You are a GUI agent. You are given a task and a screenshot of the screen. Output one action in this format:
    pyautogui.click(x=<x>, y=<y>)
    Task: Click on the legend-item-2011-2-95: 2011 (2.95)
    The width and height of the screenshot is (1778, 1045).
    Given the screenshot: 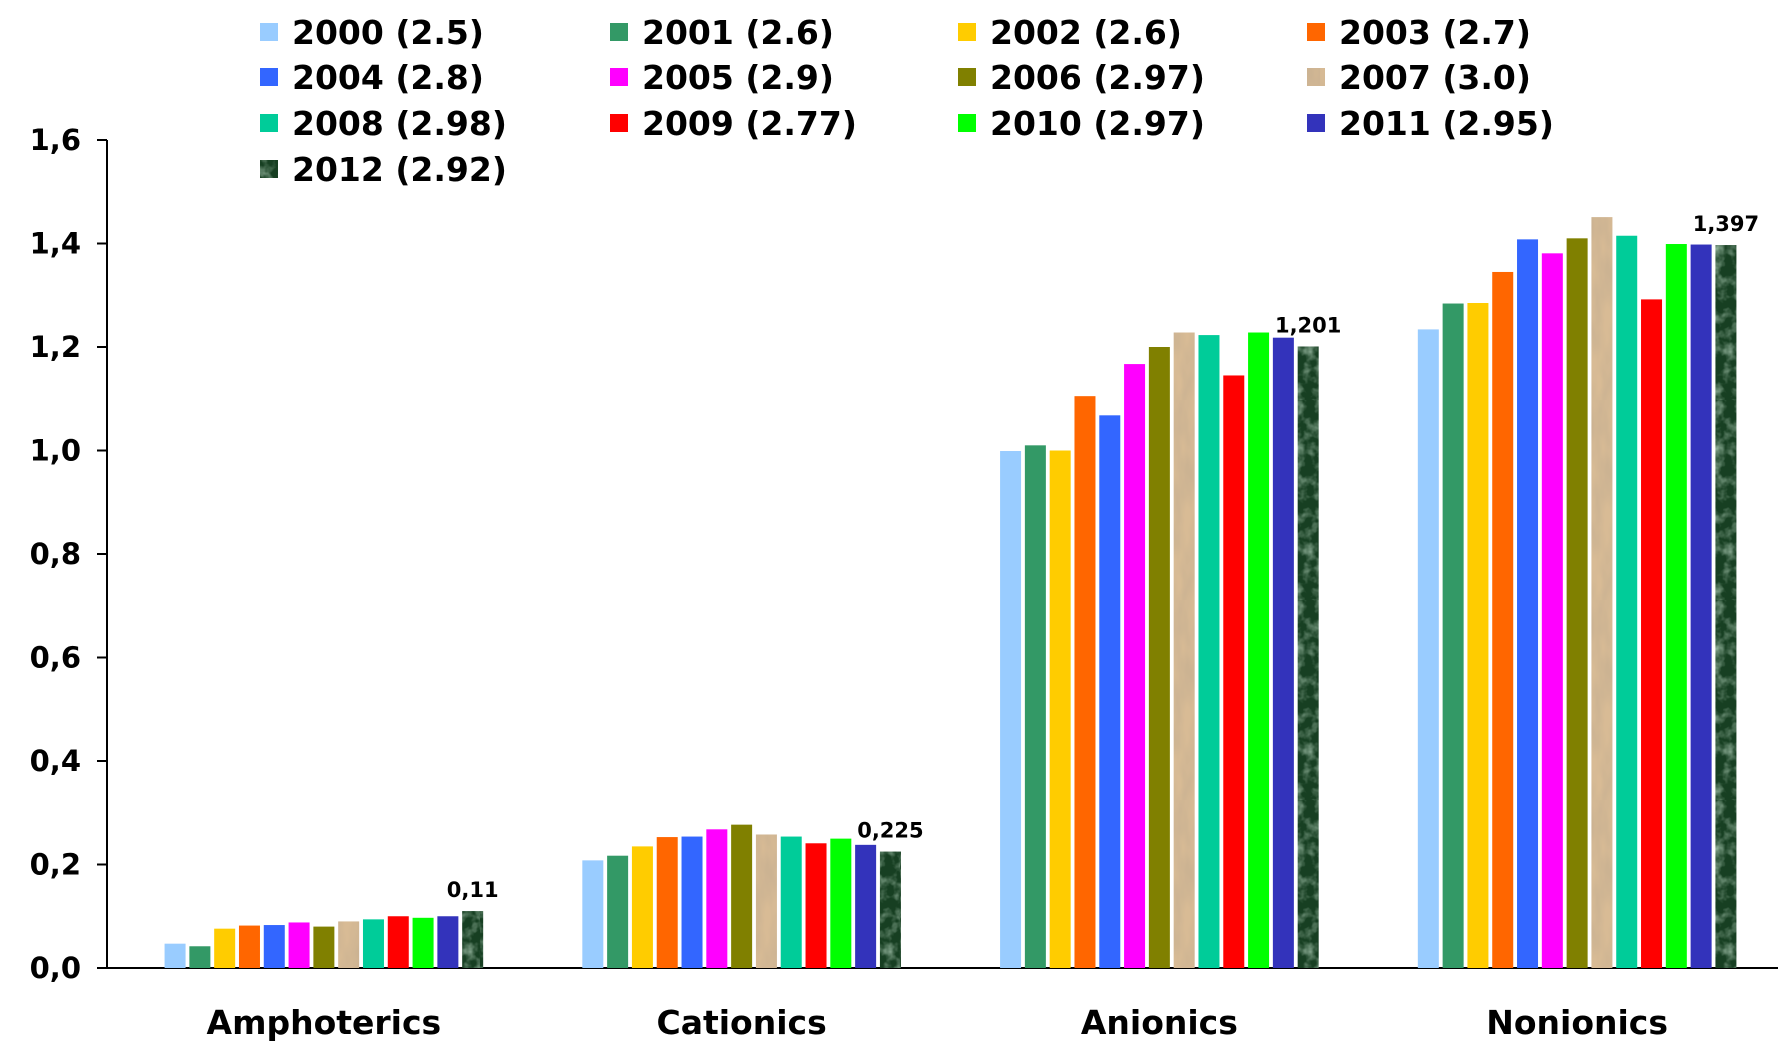 What is the action you would take?
    pyautogui.click(x=1430, y=123)
    